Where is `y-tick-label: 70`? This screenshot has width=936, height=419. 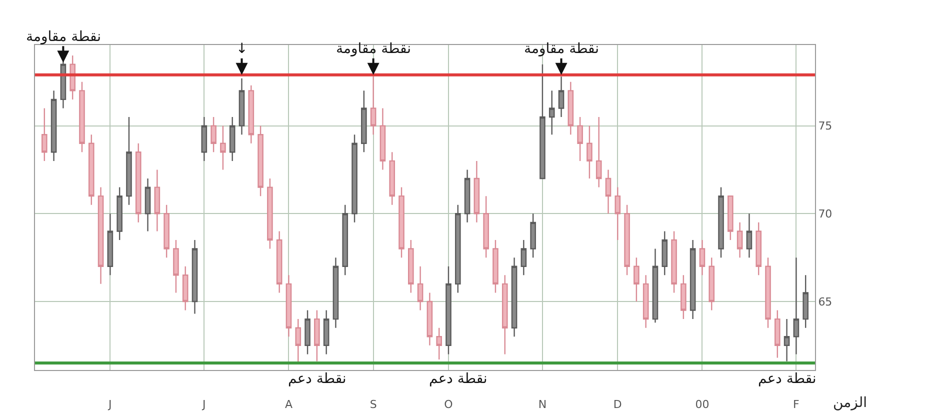
y-tick-label: 70 is located at coordinates (825, 214).